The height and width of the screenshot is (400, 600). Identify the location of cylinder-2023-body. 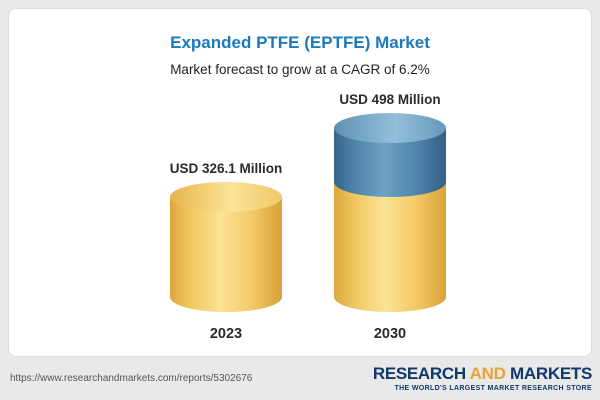
(226, 254).